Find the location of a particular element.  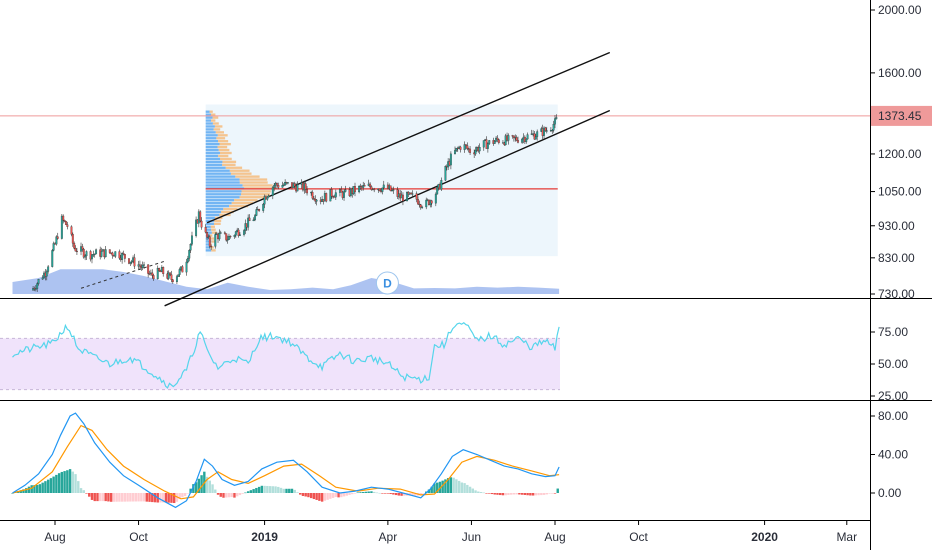

dividend-marker: D is located at coordinates (387, 283).